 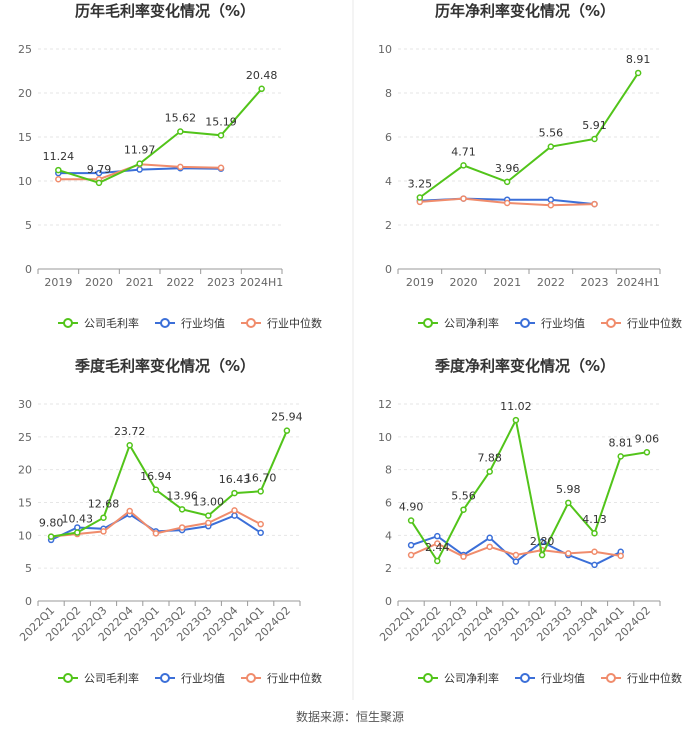 I want to click on y-tick-label: 4, so click(x=388, y=181).